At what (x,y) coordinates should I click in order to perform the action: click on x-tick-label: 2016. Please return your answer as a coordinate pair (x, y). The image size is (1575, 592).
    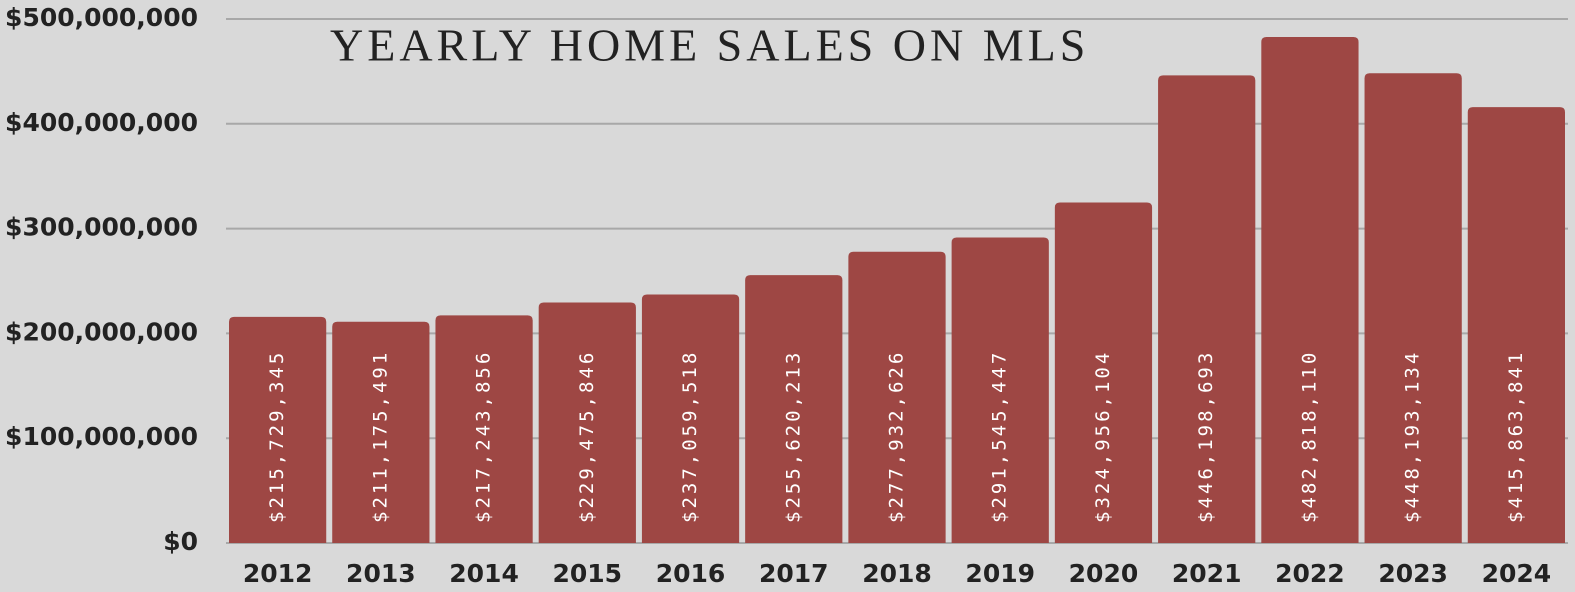
    Looking at the image, I should click on (691, 573).